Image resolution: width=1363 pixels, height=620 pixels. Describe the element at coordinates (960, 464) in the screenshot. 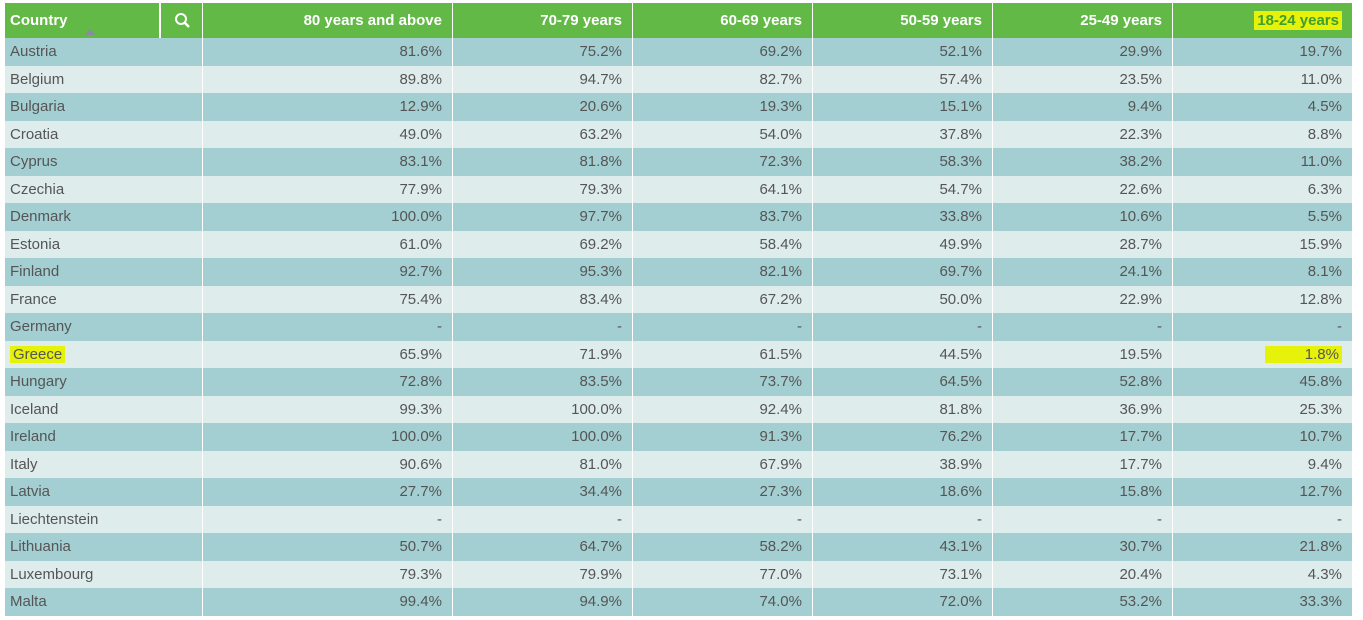

I see `cell-text: 38.9%` at that location.